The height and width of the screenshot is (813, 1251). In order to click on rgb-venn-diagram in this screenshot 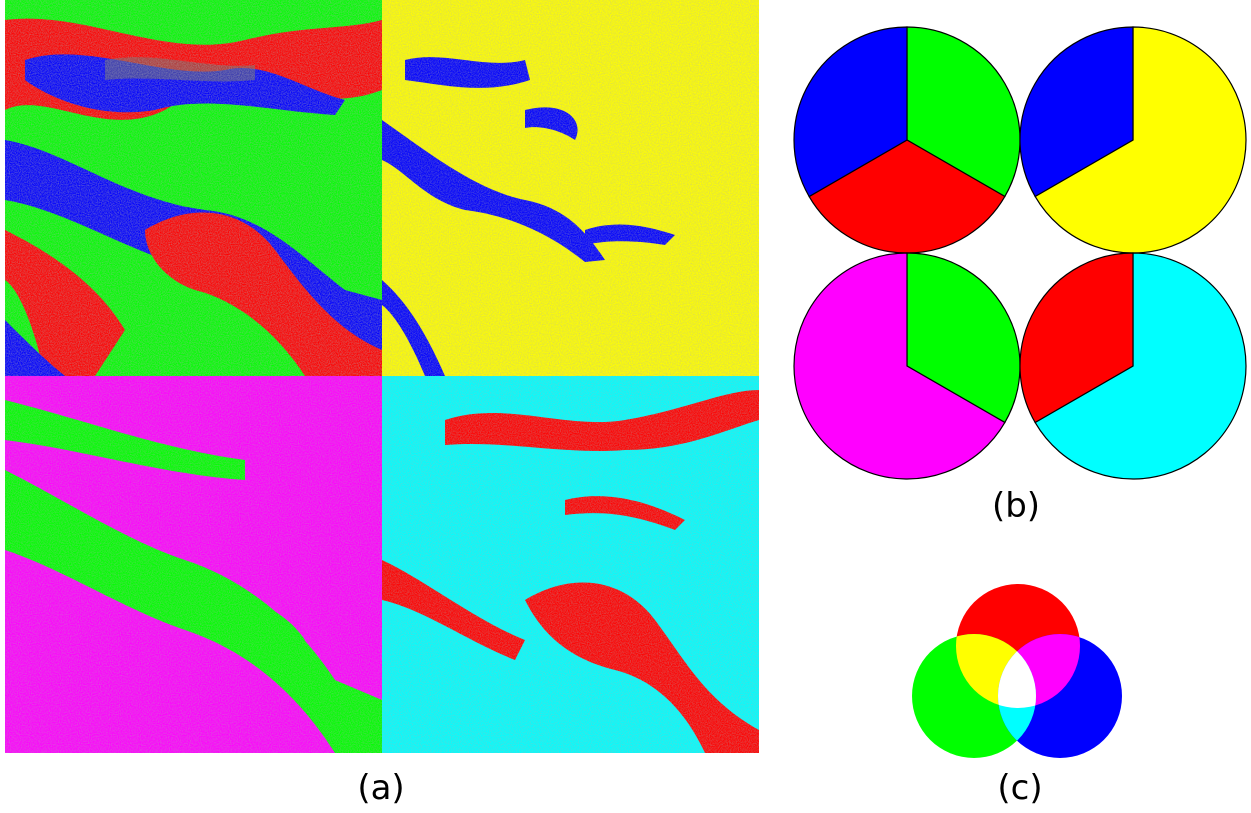, I will do `click(1017, 671)`.